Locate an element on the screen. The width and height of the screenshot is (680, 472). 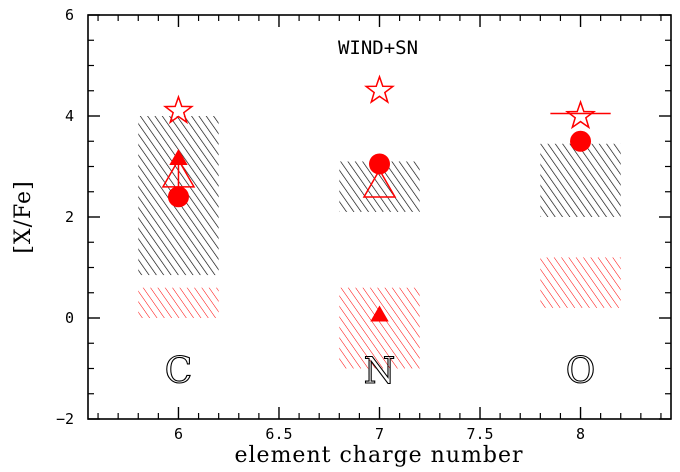
annotation-label: WIND+SN is located at coordinates (378, 48).